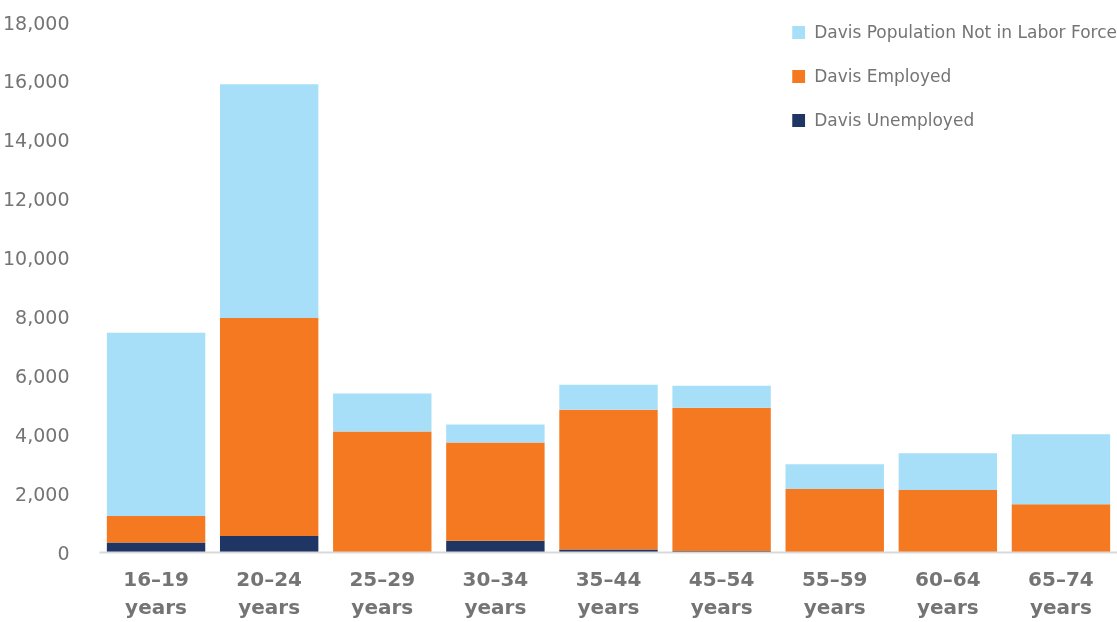 This screenshot has height=622, width=1117. Describe the element at coordinates (42, 434) in the screenshot. I see `y-tick-label: 4,000` at that location.